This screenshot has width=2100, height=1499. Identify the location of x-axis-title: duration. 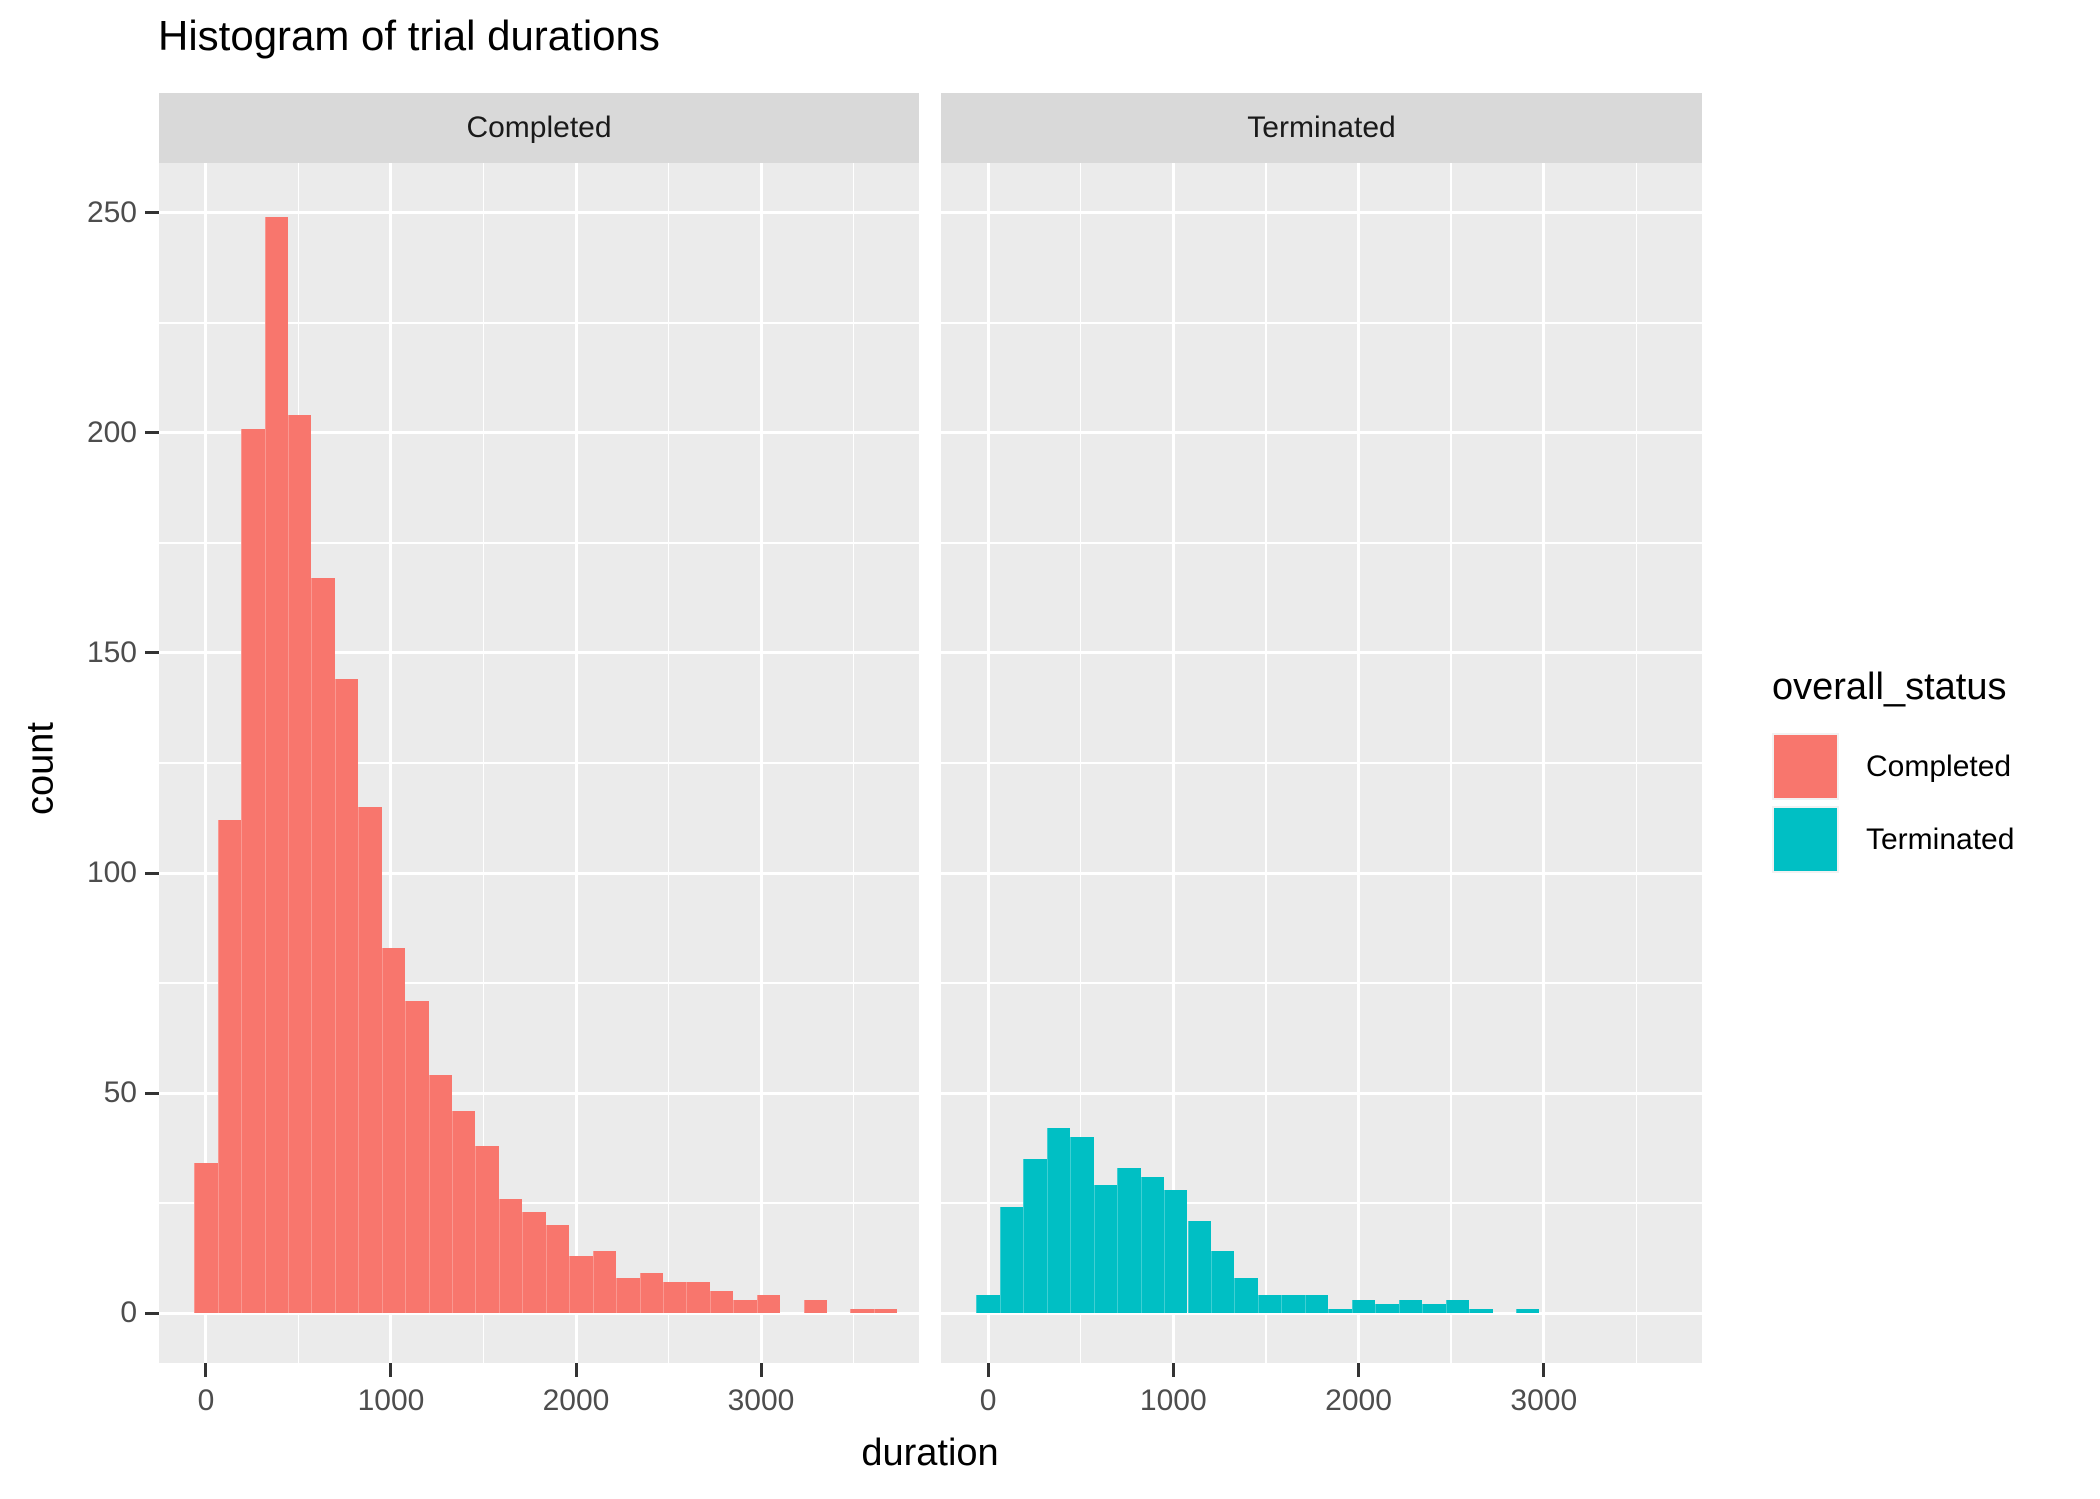
(930, 1453).